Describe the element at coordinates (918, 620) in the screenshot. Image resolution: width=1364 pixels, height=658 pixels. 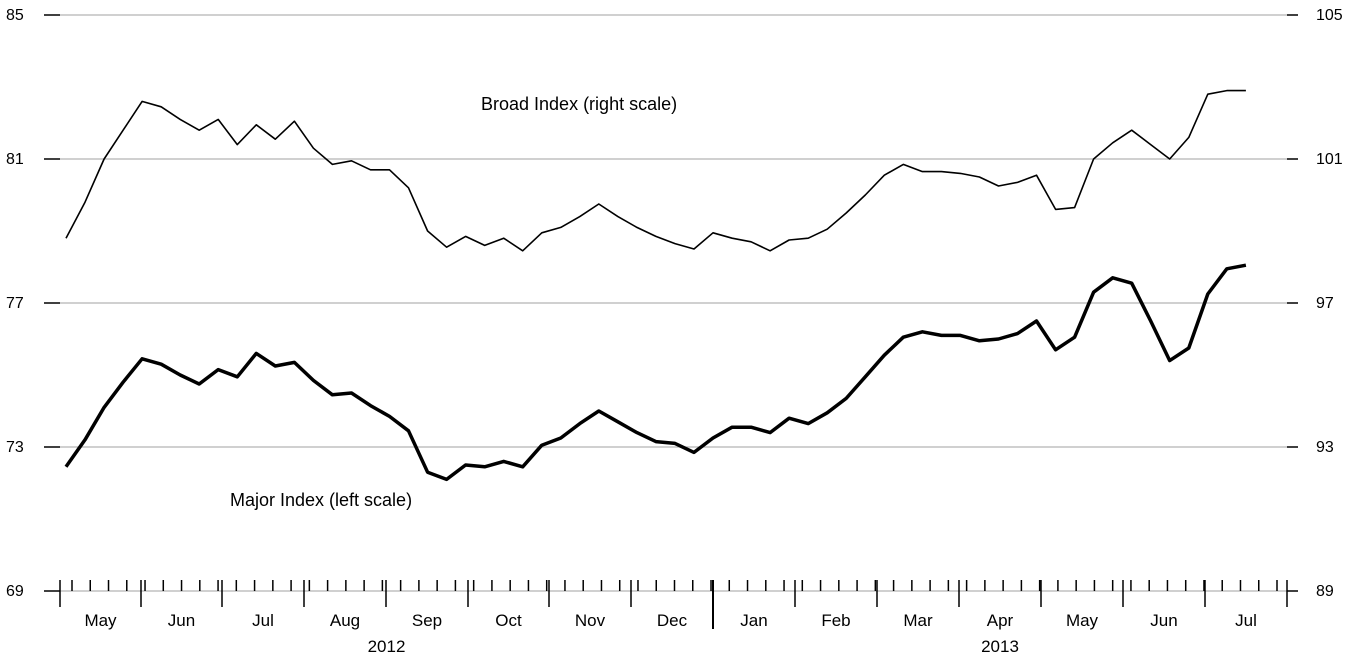
I see `month-label: Mar` at that location.